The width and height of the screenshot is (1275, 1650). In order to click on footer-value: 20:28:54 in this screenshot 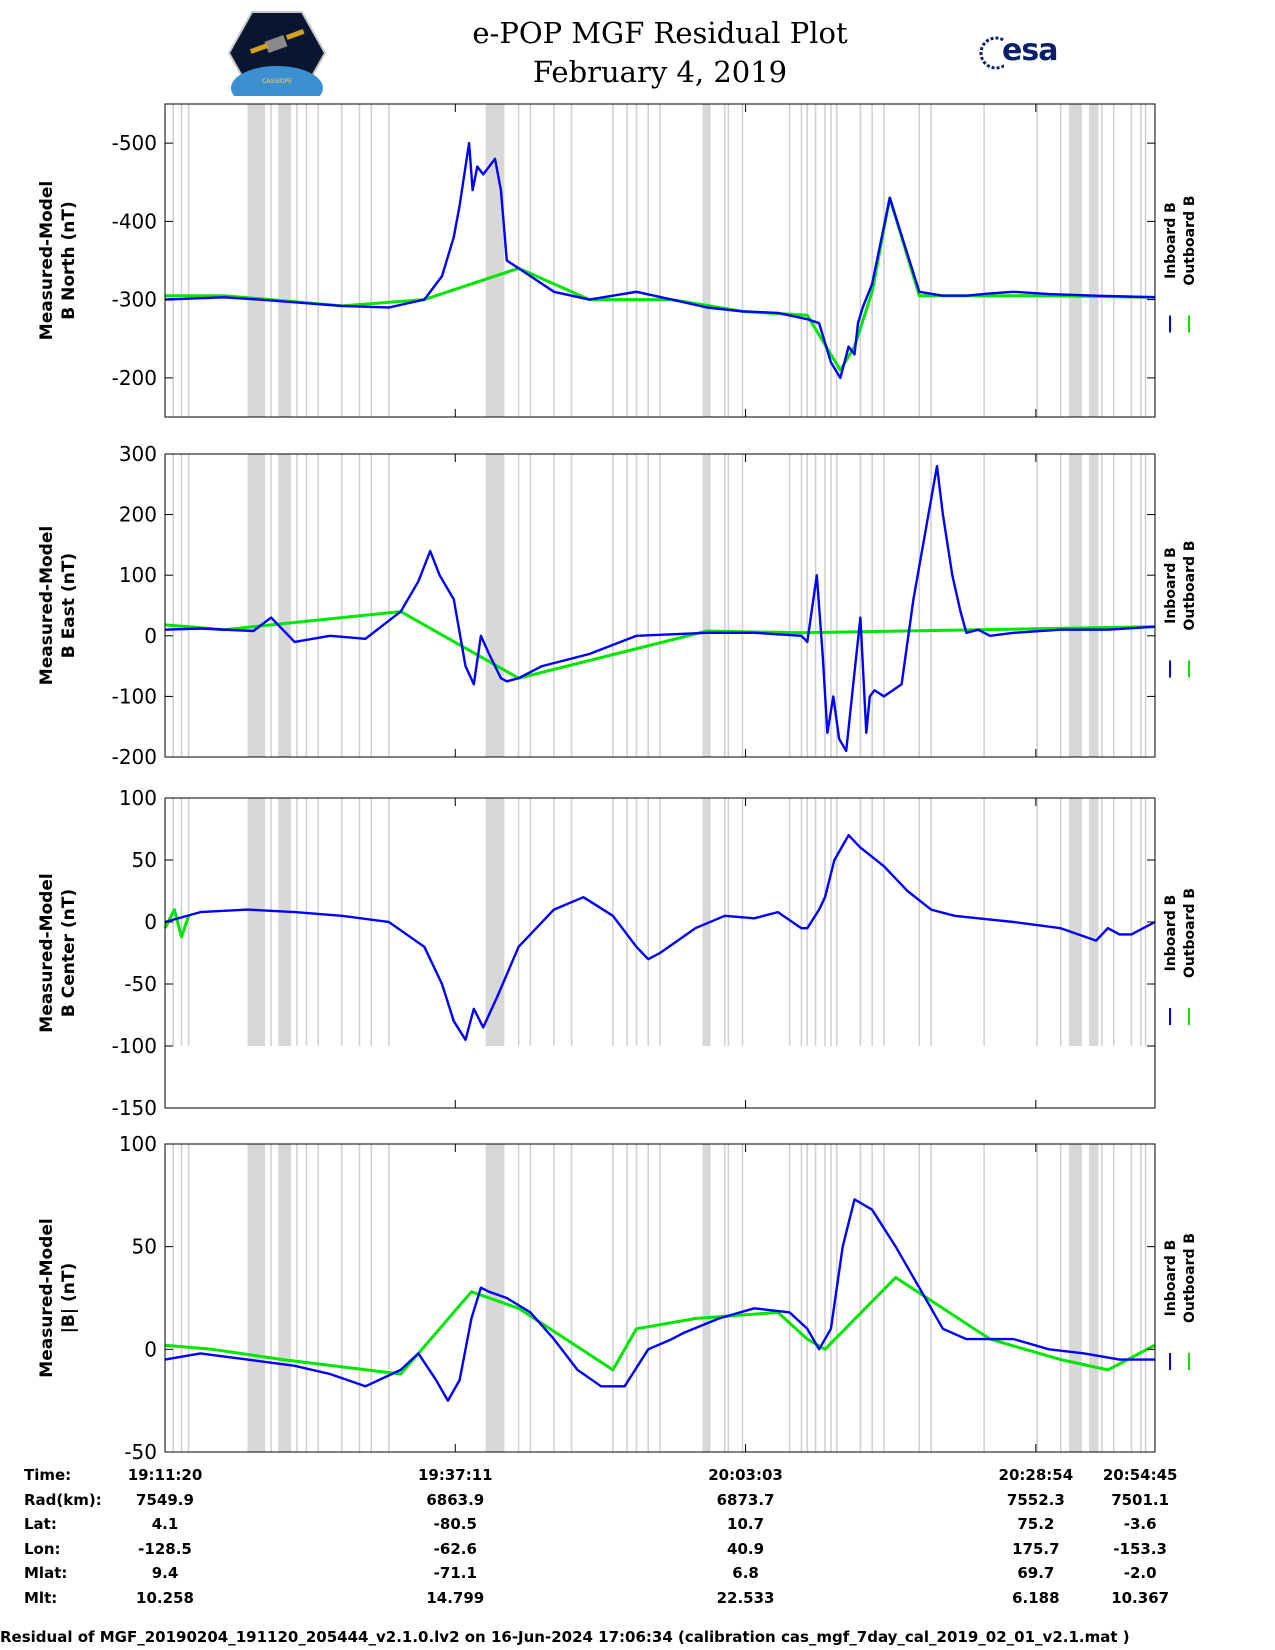, I will do `click(1036, 1475)`.